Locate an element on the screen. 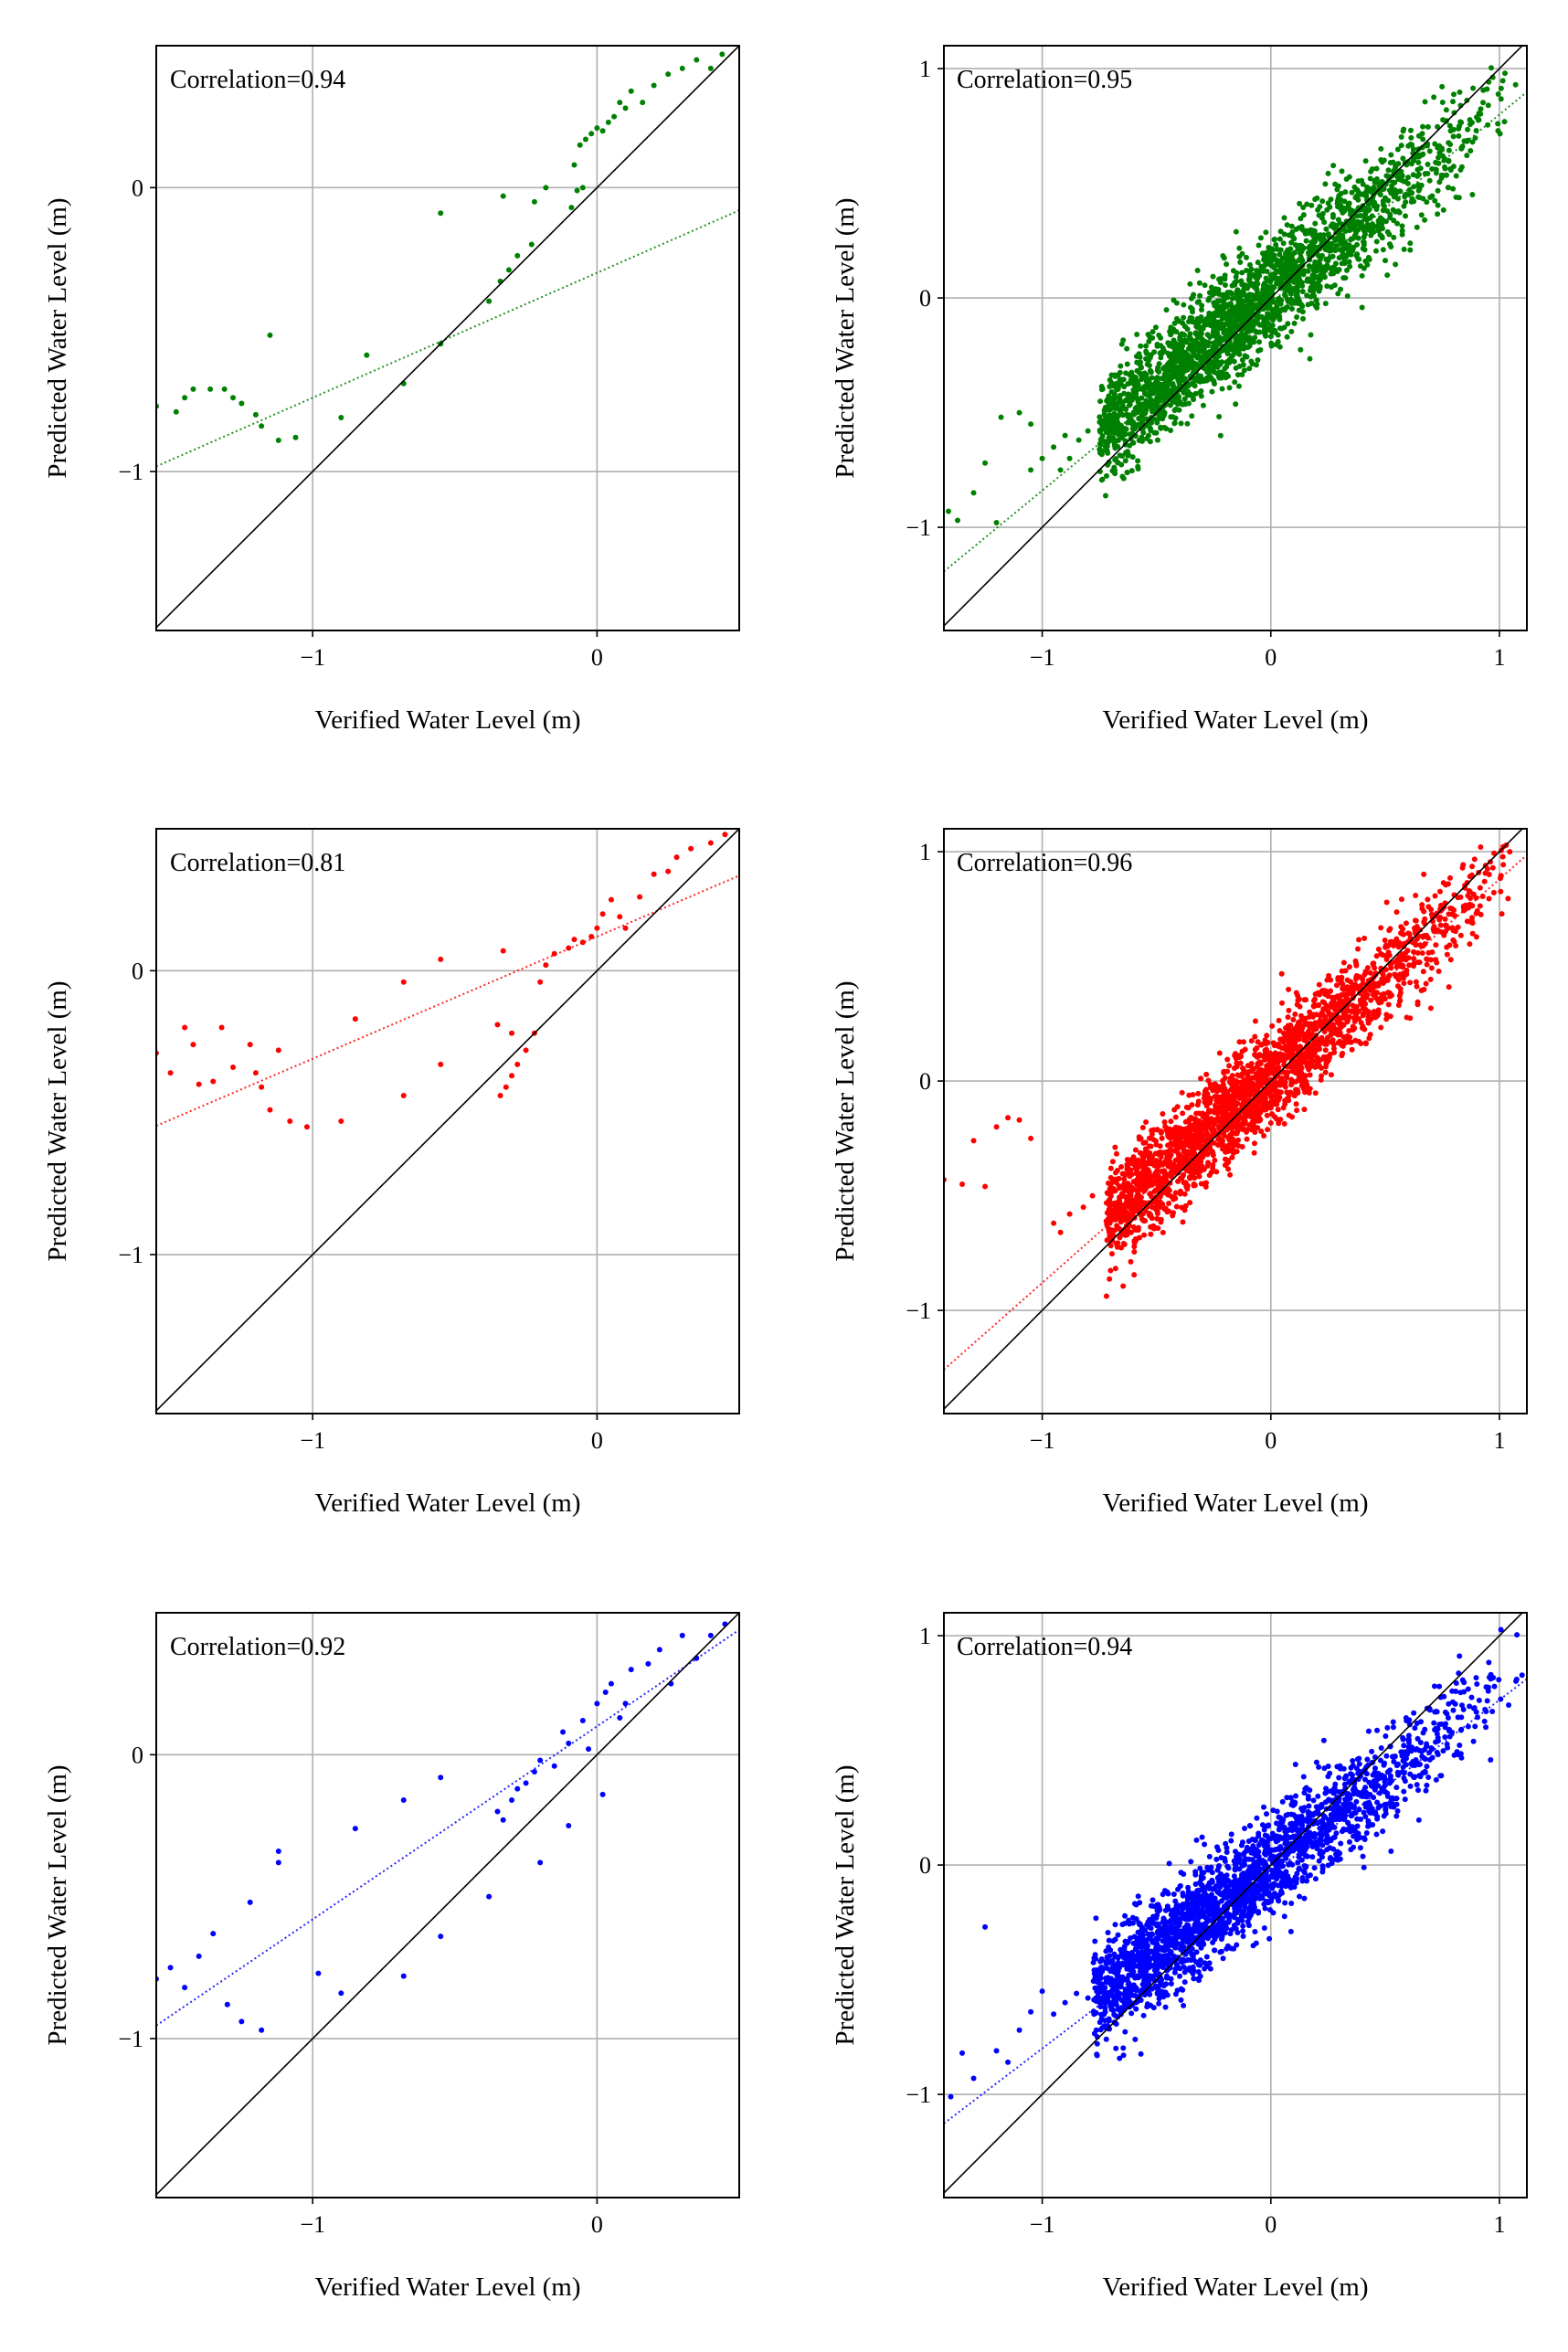  y-tick-label: 0 is located at coordinates (138, 971).